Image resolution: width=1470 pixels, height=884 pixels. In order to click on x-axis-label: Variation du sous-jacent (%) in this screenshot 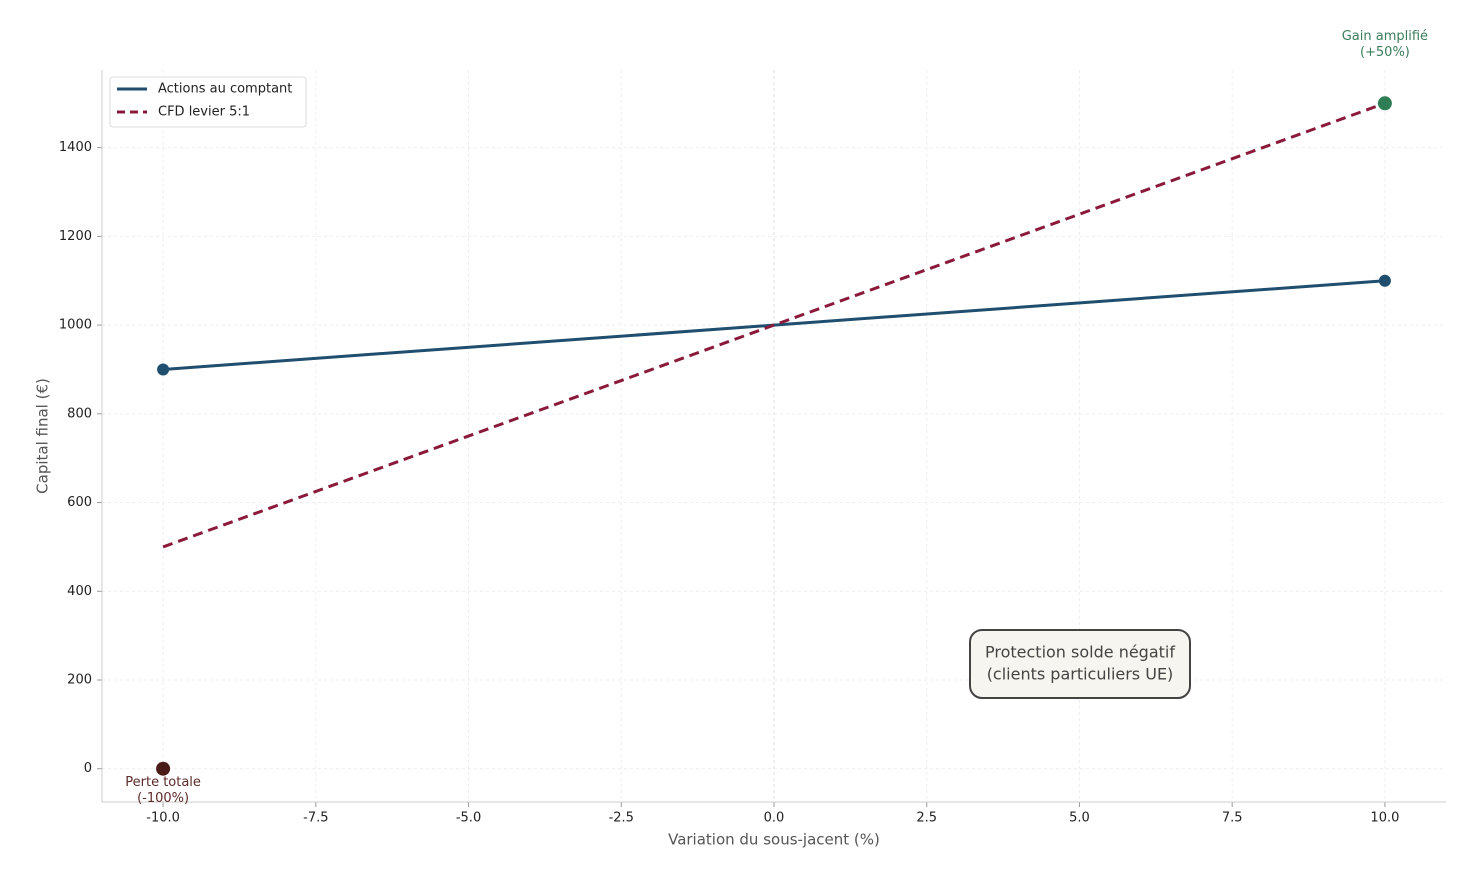, I will do `click(774, 840)`.